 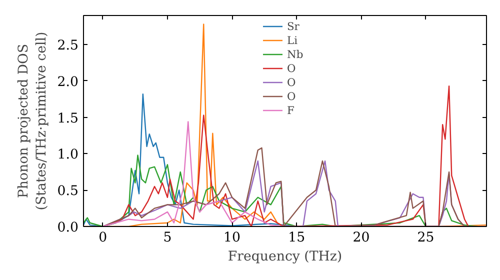 I want to click on x-tick-label: 5, so click(x=167, y=238).